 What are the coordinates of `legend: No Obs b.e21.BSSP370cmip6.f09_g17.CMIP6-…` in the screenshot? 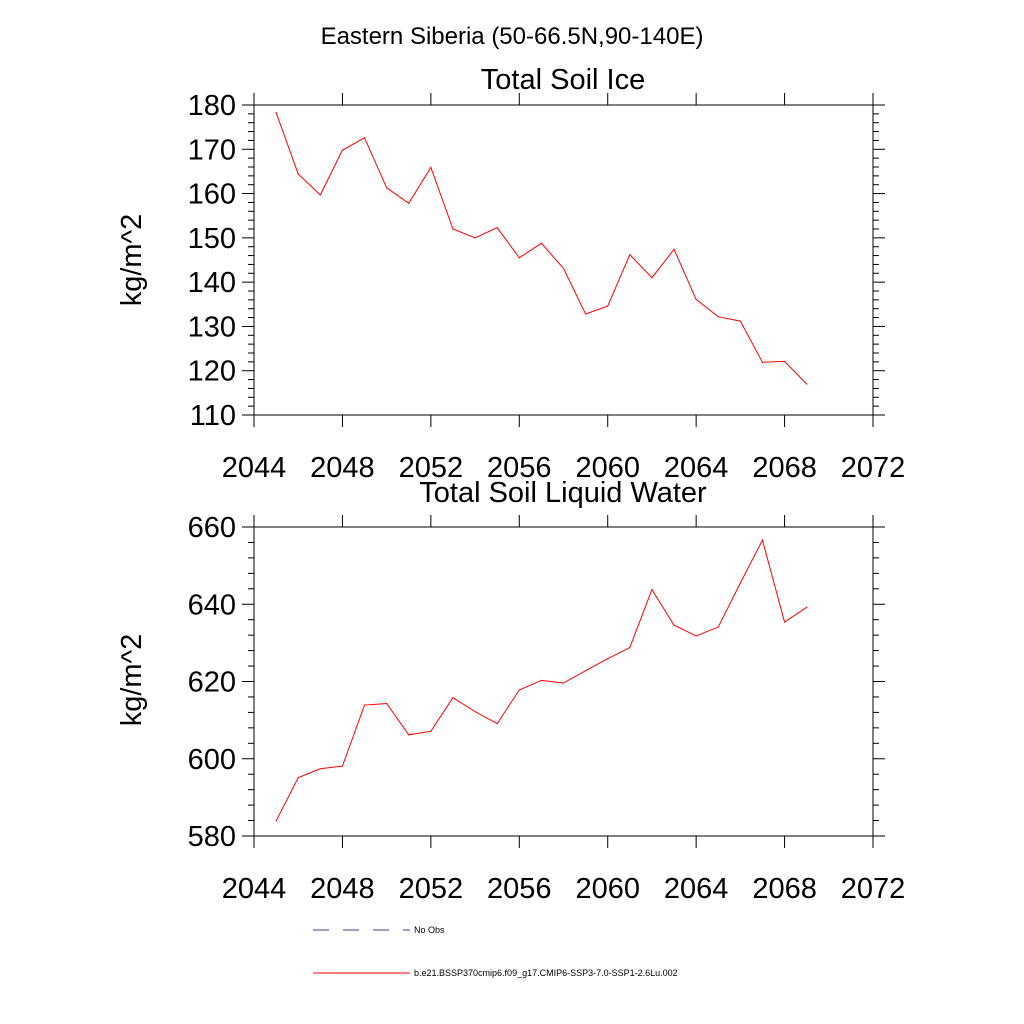 It's located at (495, 951).